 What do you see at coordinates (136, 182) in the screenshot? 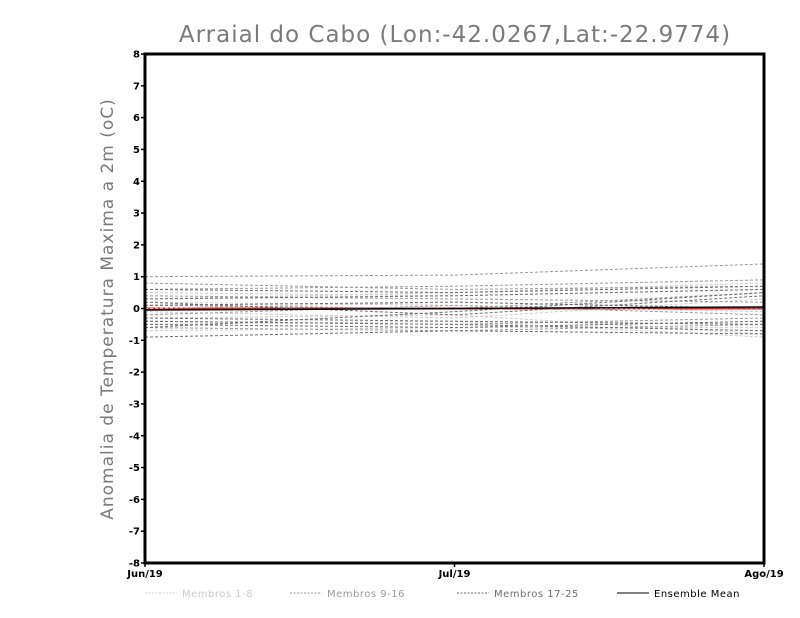
I see `y-tick-label: 4` at bounding box center [136, 182].